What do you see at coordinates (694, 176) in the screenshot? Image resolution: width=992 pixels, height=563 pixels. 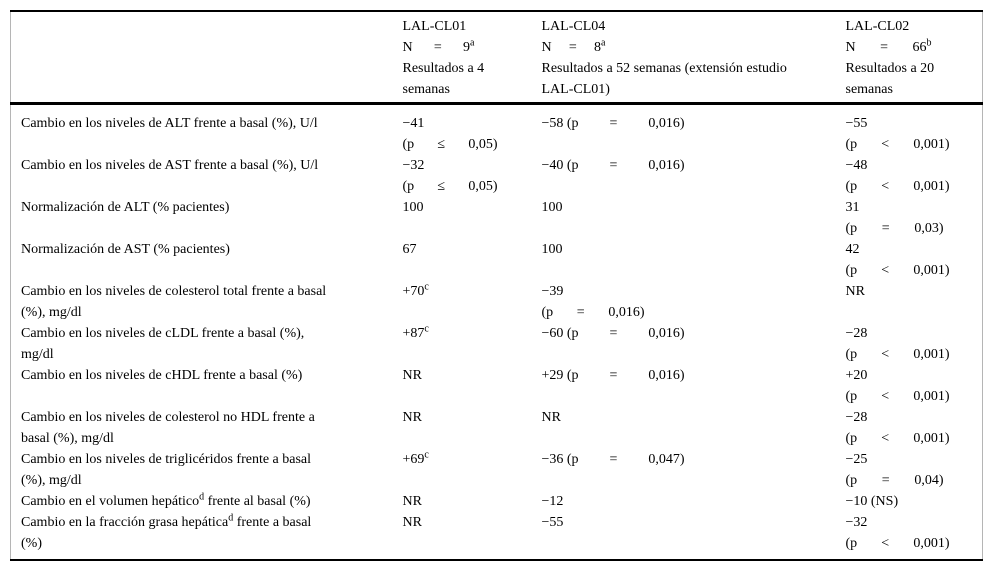 I see `cell-lal-cl04: −40 (p = 0,016)` at bounding box center [694, 176].